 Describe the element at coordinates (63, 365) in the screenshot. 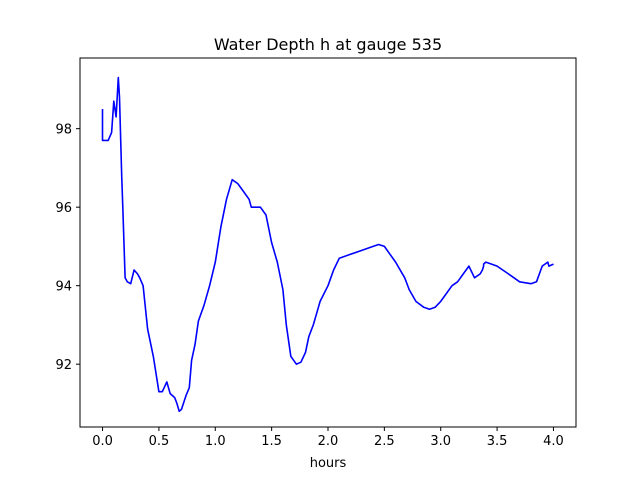

I see `y-tick-label: 92` at that location.